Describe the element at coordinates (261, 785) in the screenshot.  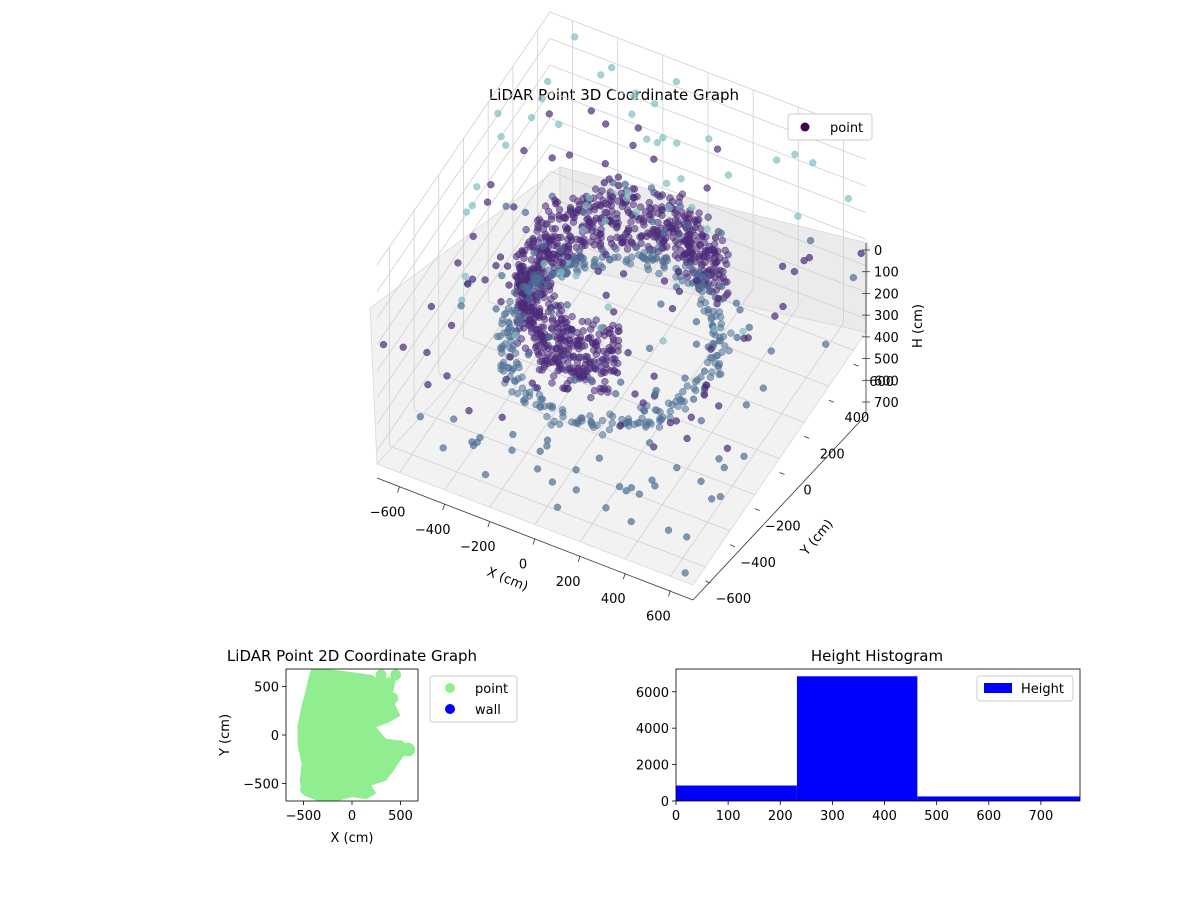
I see `y-tick-label-2d-0: −500` at that location.